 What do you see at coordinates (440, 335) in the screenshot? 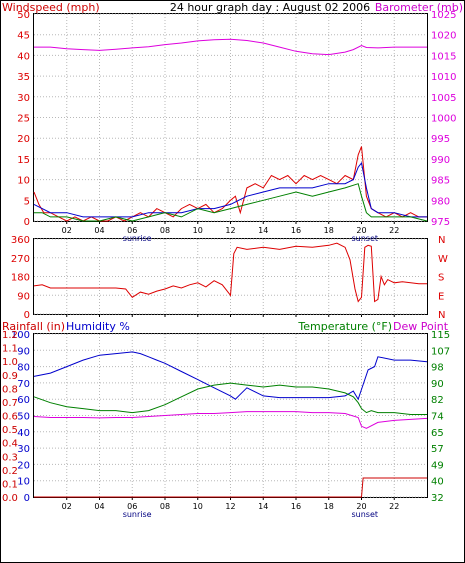
I see `temperature-tick-label: 115` at bounding box center [440, 335].